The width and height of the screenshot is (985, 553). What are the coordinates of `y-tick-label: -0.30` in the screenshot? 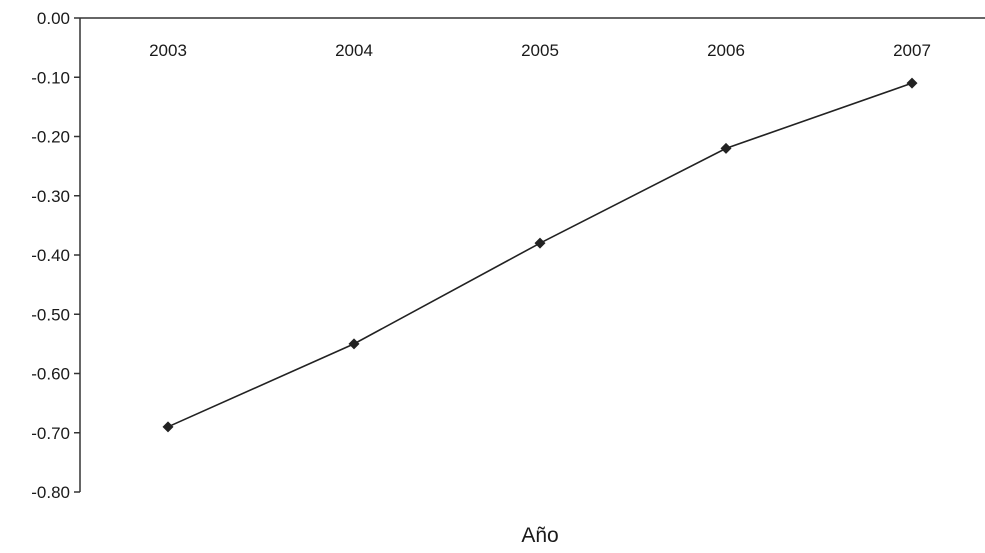 It's located at (50, 196).